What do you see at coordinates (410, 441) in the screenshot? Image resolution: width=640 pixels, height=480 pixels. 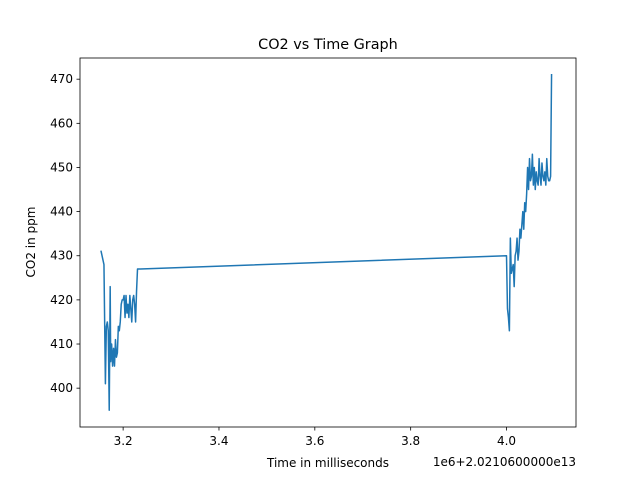 I see `x-tick-label: 3.8` at bounding box center [410, 441].